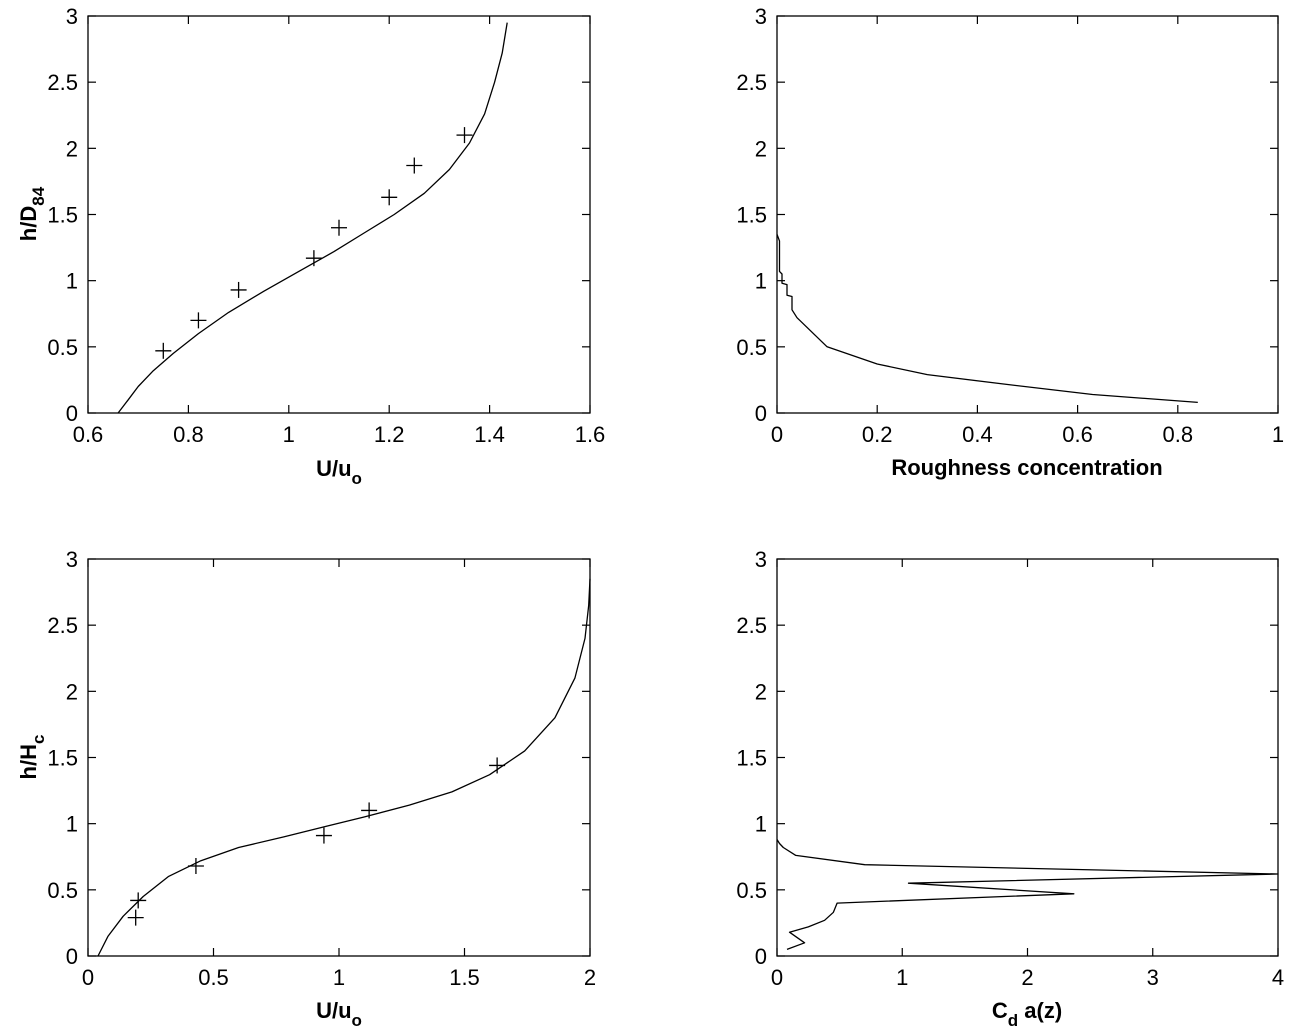 This screenshot has height=1033, width=1297. I want to click on x-tick-label: 1.4, so click(489, 434).